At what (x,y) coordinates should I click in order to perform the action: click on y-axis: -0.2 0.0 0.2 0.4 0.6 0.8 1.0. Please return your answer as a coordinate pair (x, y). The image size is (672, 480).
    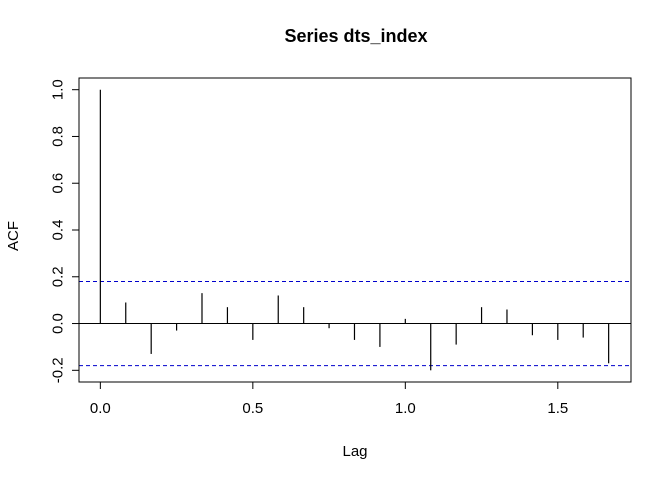
    Looking at the image, I should click on (65, 231).